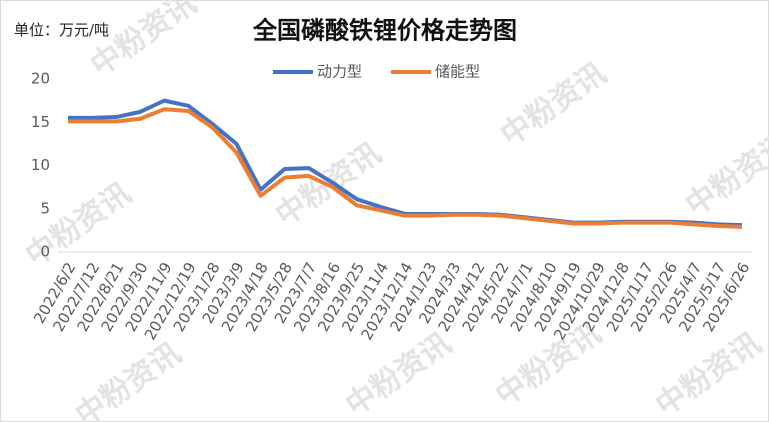  Describe the element at coordinates (45, 208) in the screenshot. I see `y-tick-label: 5` at that location.